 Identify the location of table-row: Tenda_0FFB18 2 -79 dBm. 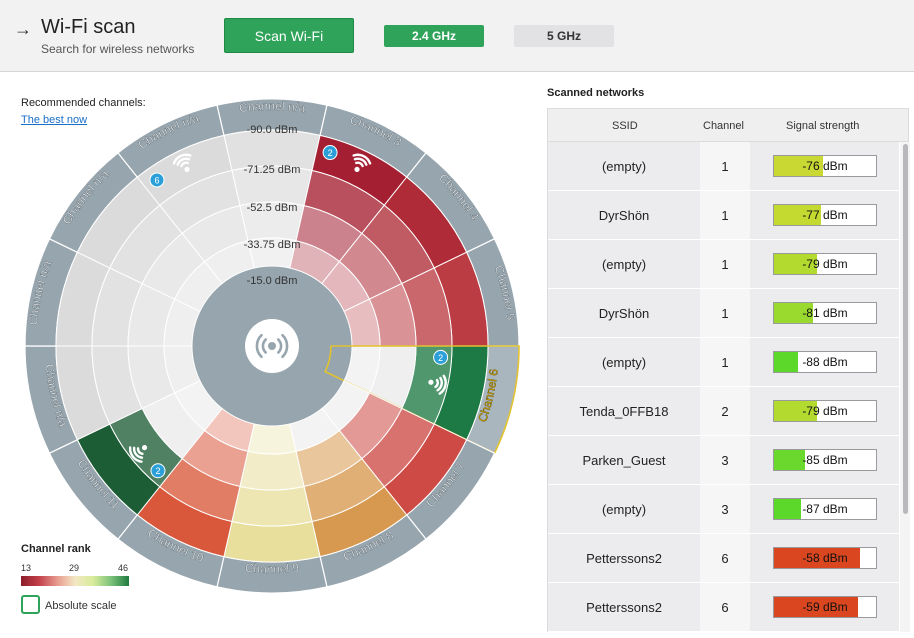
(723, 411).